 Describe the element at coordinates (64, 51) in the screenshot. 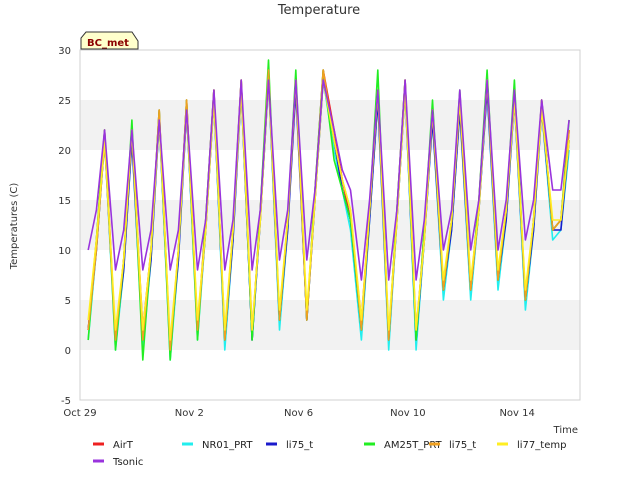

I see `y-tick-label: 30` at that location.